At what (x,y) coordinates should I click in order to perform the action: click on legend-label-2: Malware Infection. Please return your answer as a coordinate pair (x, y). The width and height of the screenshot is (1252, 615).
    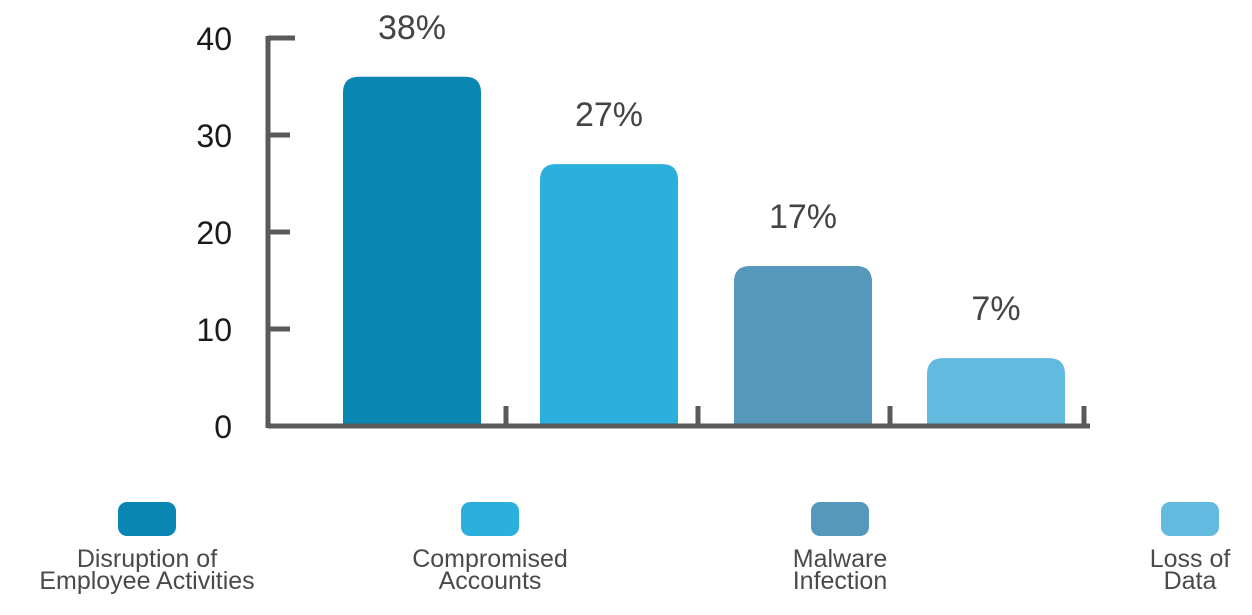
    Looking at the image, I should click on (840, 570).